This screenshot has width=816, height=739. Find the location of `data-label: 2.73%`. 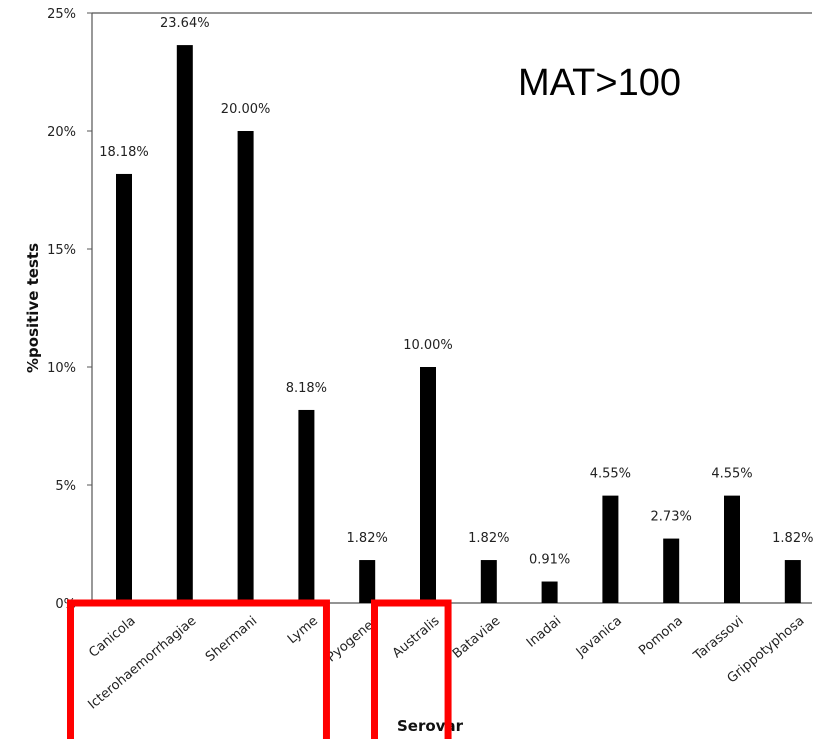

data-label: 2.73% is located at coordinates (671, 517).